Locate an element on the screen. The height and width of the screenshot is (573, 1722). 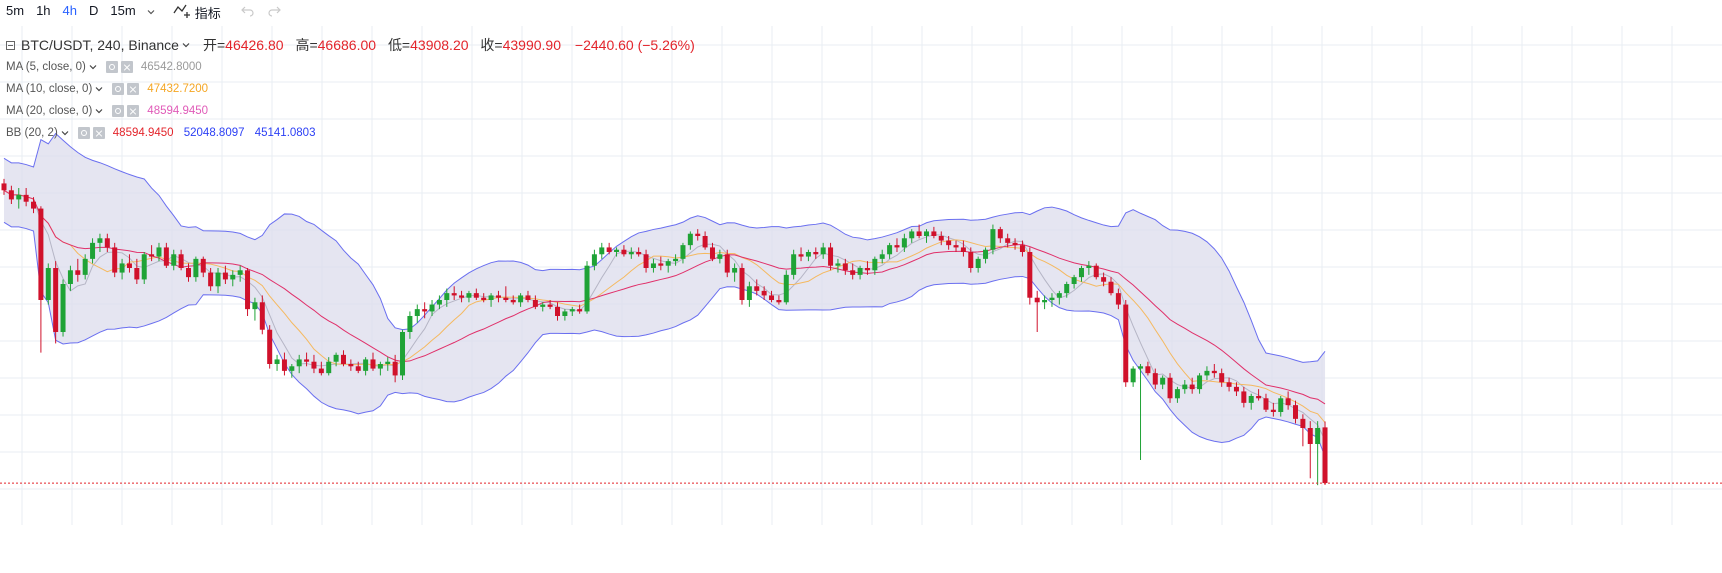
indicator-value: 45141.0803 is located at coordinates (285, 133).